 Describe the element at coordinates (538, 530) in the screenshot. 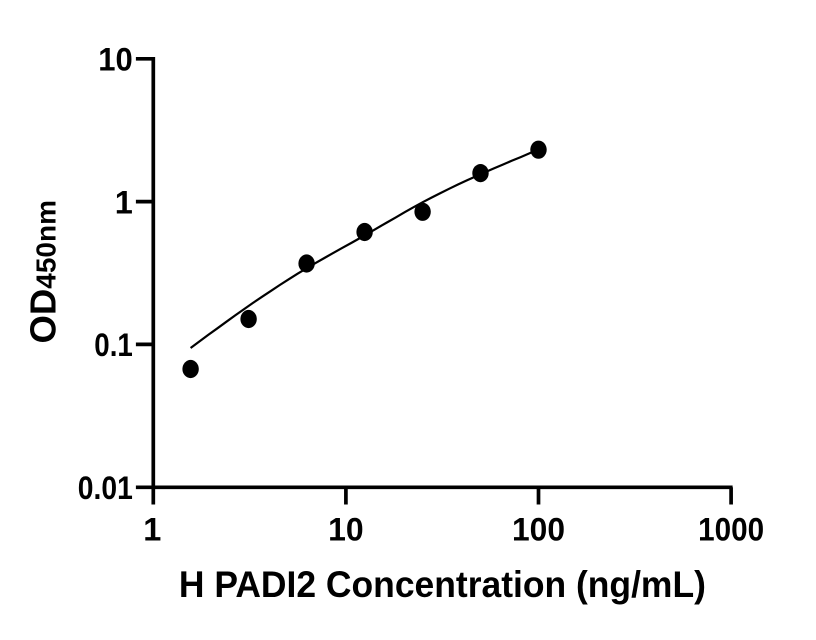

I see `svg-text: 100` at that location.